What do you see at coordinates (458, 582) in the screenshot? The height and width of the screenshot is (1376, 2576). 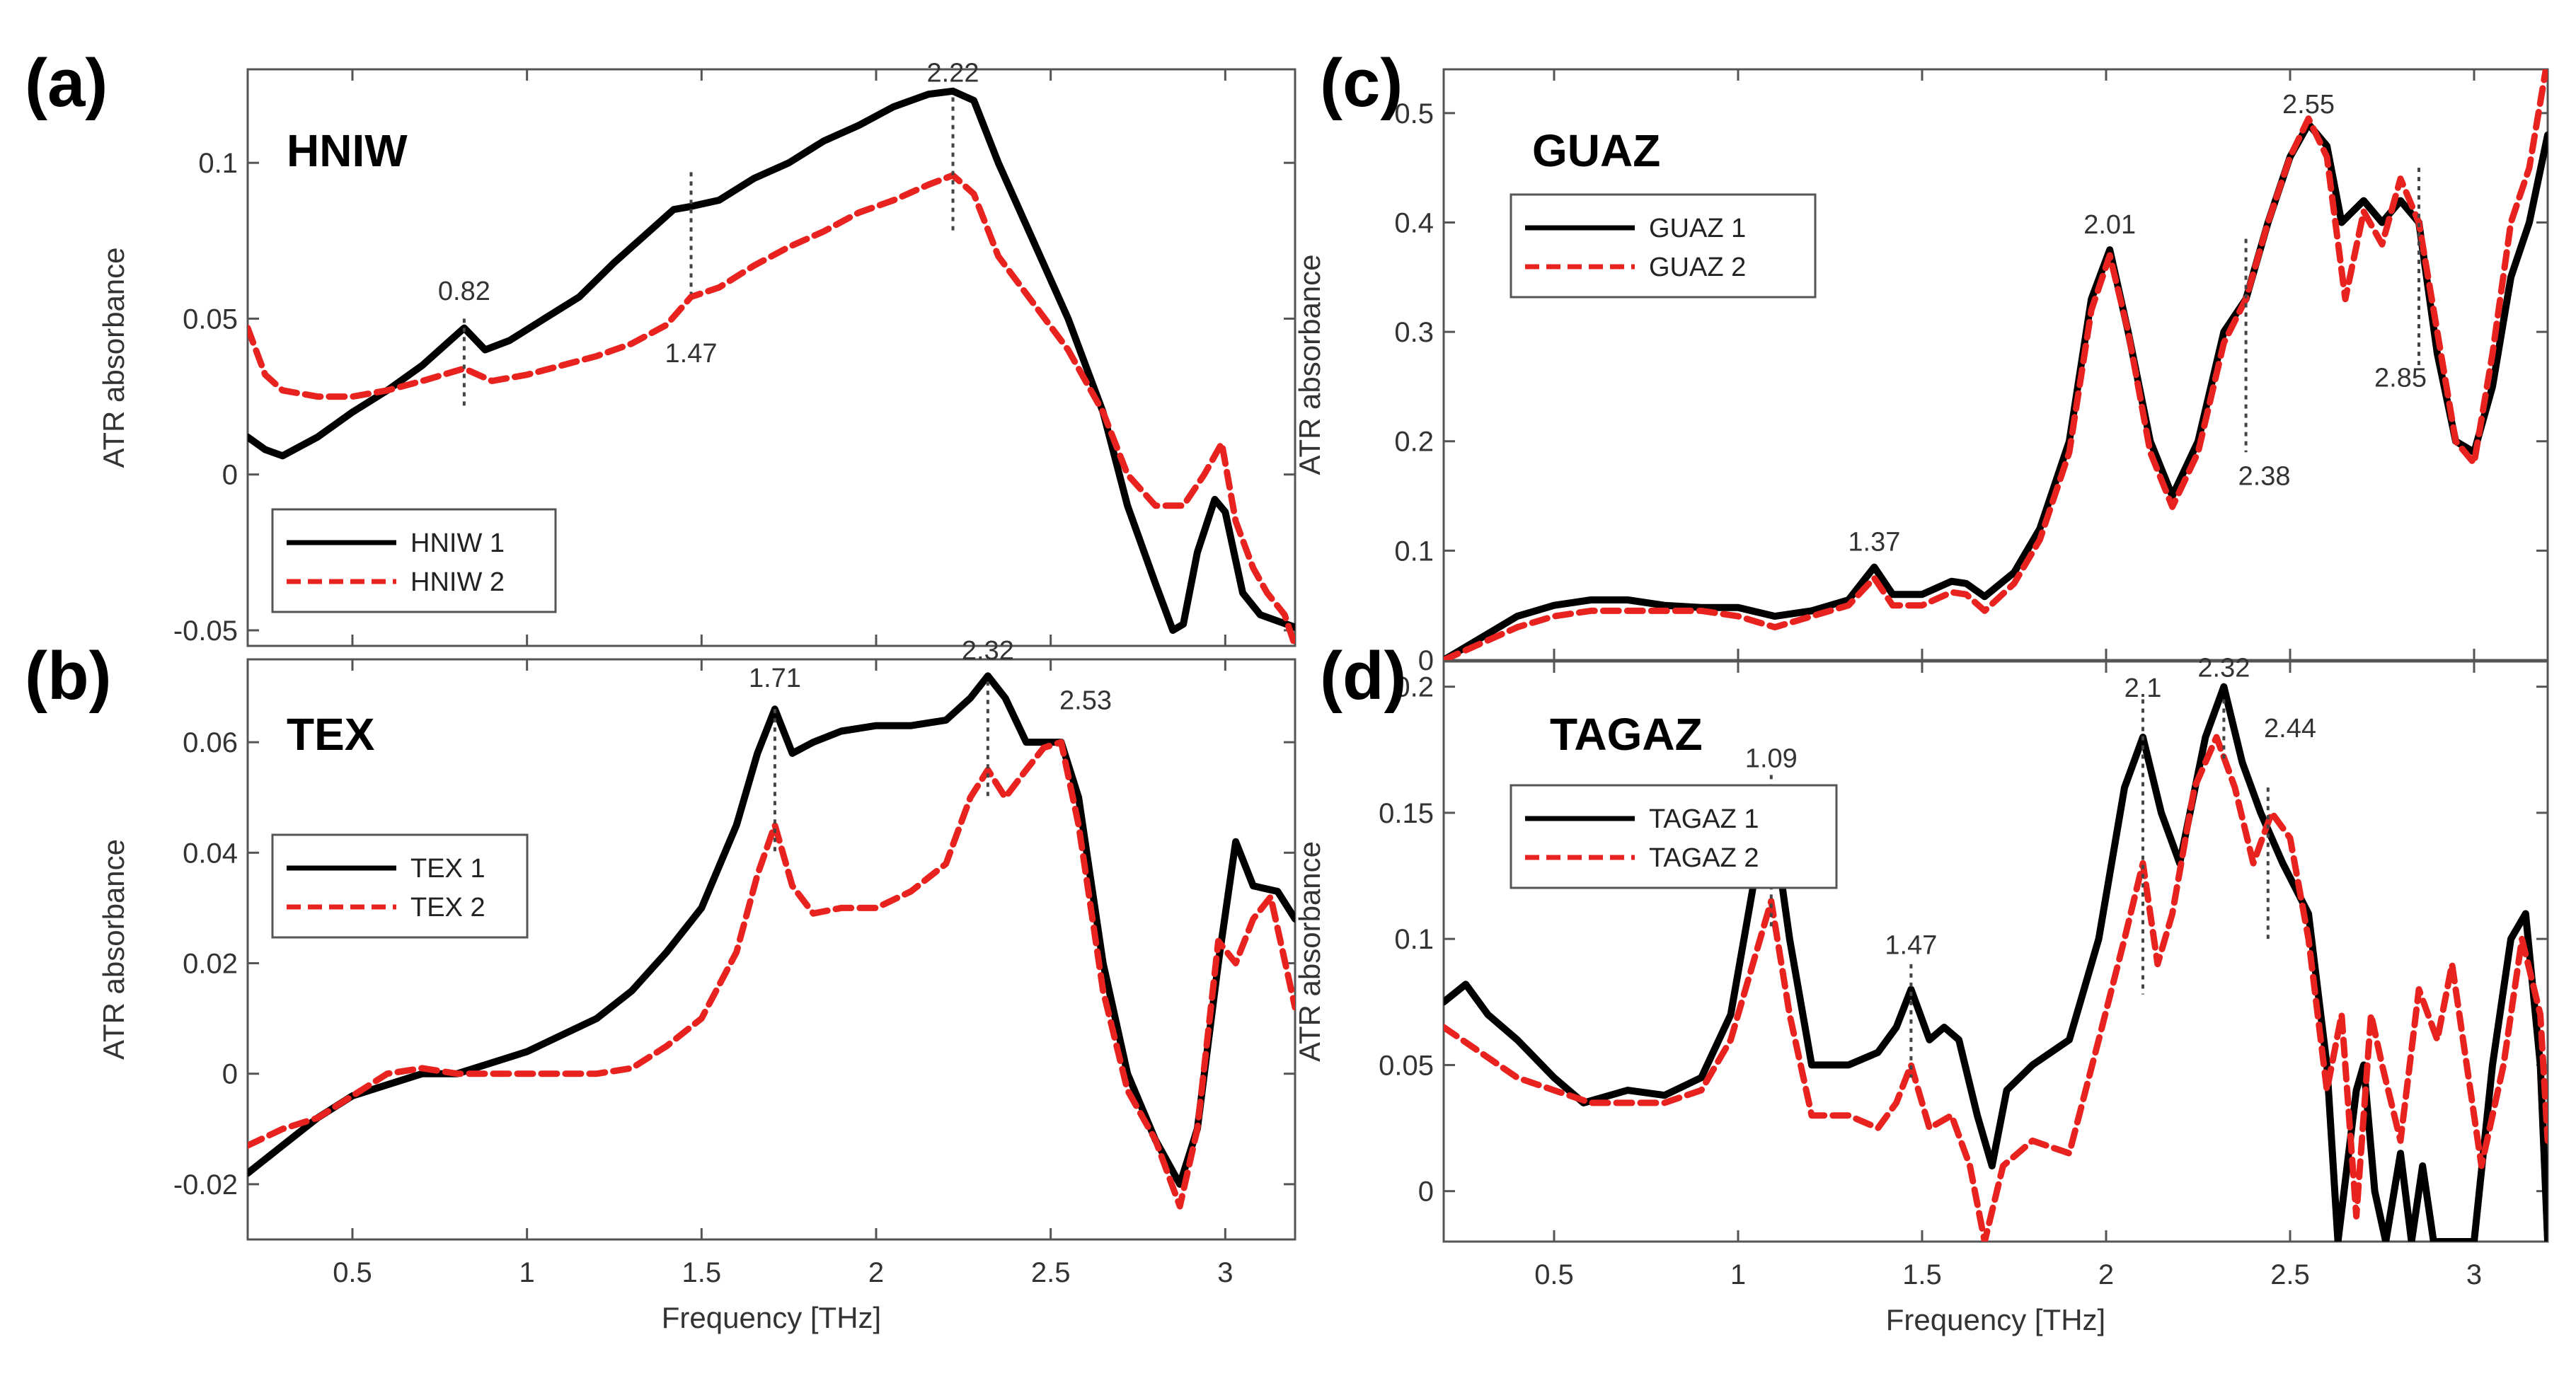 I see `legend-label: HNIW 2` at bounding box center [458, 582].